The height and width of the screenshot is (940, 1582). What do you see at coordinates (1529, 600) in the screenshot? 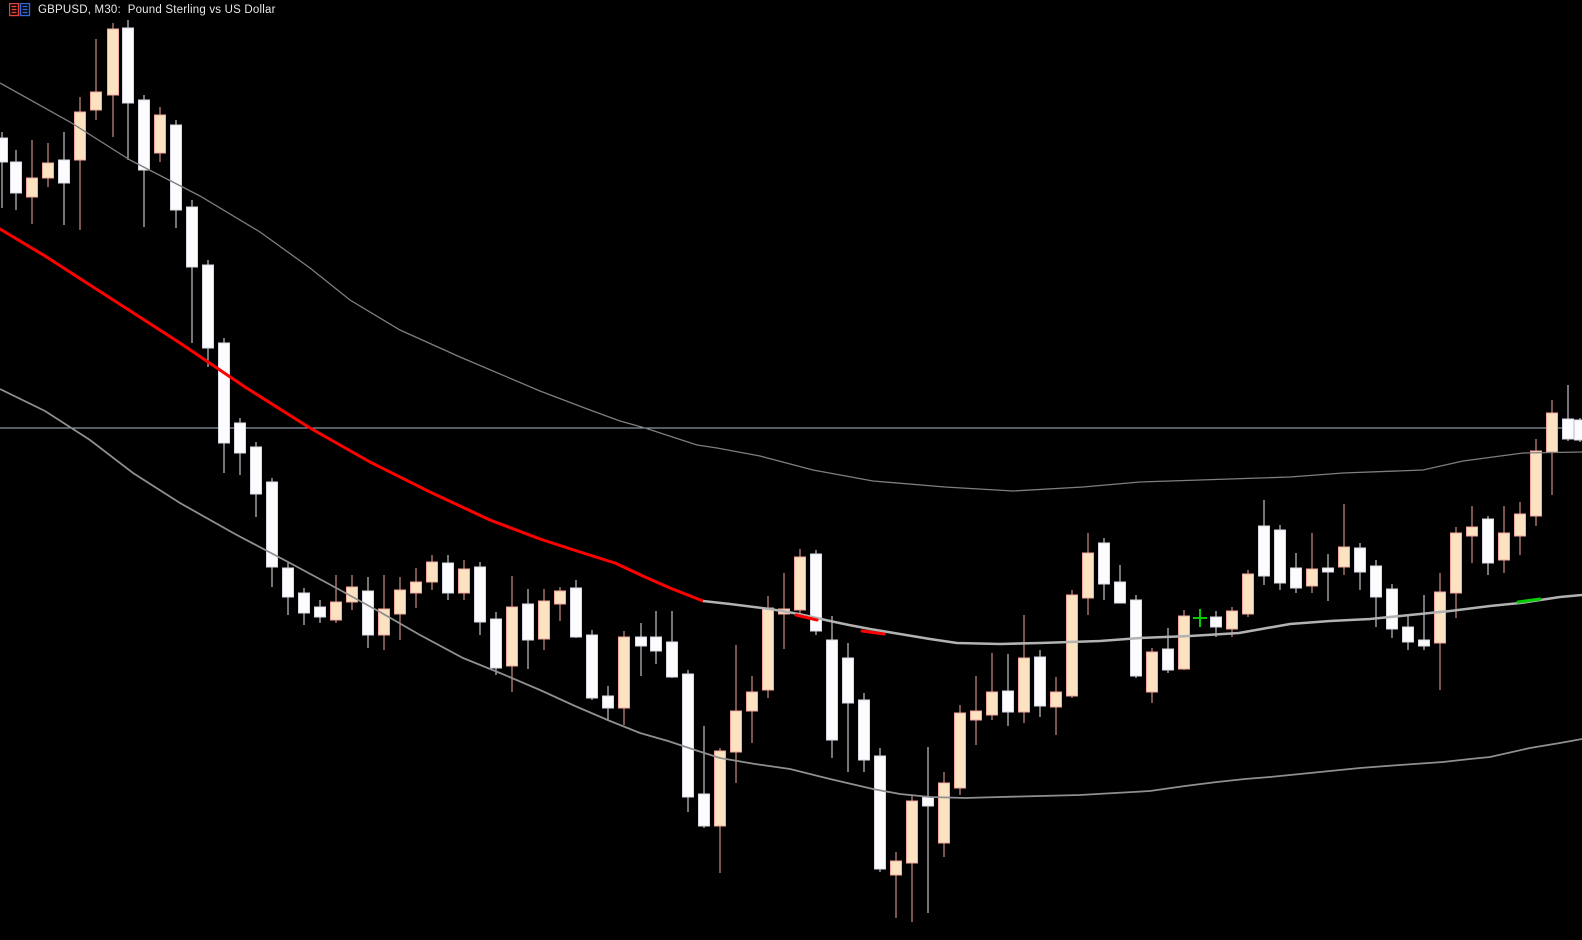
I see `ma-green-segment` at bounding box center [1529, 600].